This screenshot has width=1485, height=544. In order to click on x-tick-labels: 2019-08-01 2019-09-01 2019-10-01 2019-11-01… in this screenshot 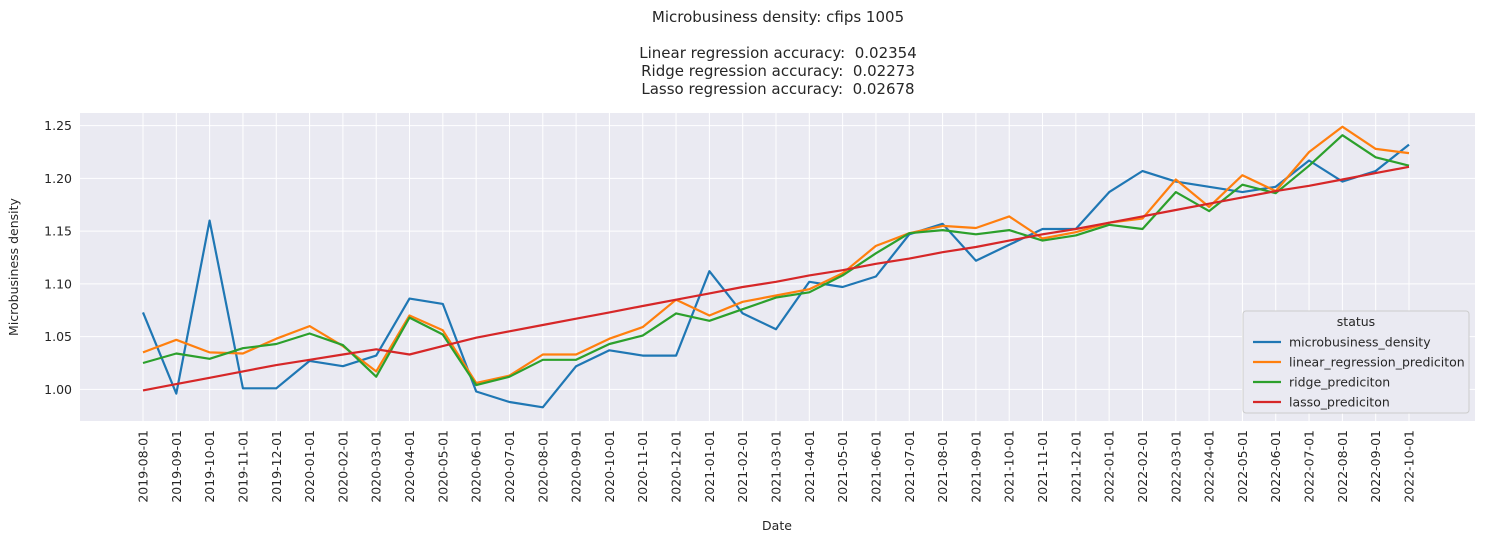, I will do `click(776, 466)`.